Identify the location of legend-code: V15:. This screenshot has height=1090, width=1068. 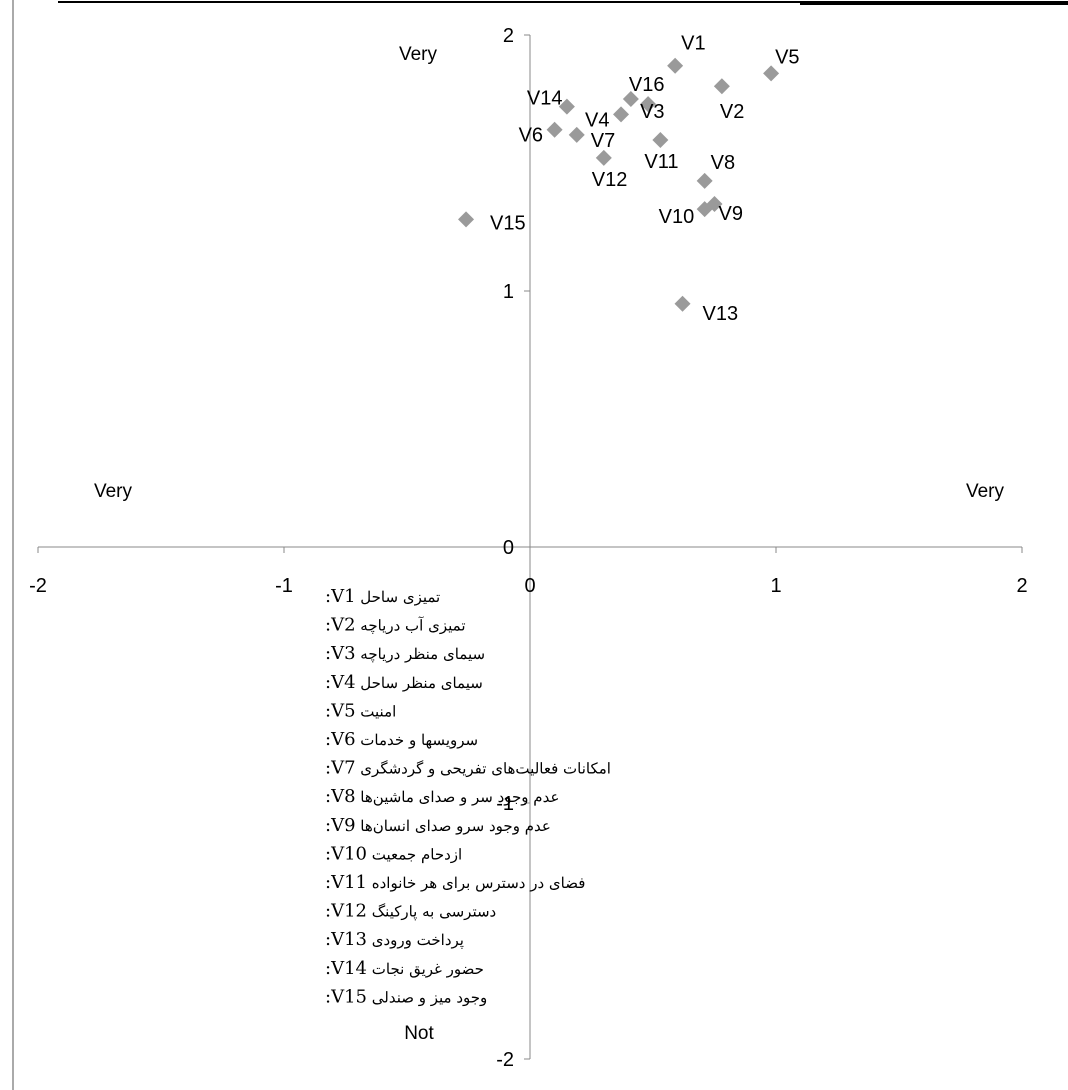
(346, 996).